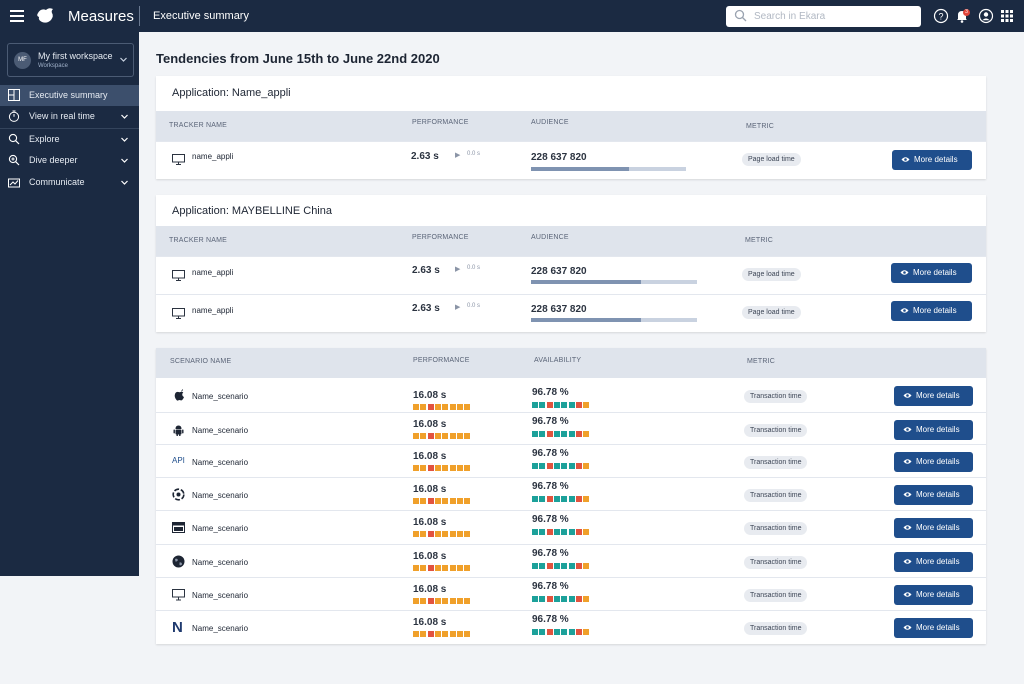  I want to click on apple-icon, so click(179, 395).